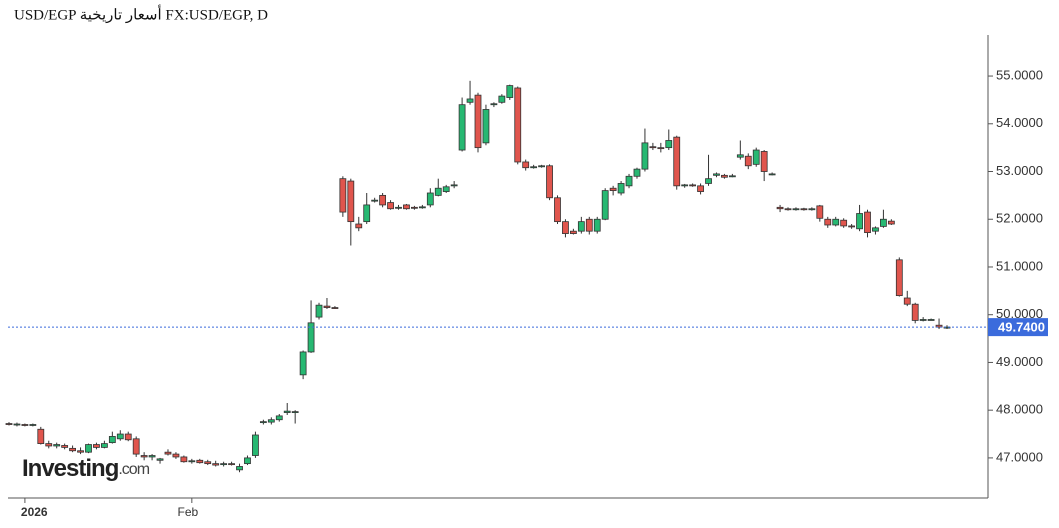 This screenshot has width=1059, height=528. Describe the element at coordinates (187, 512) in the screenshot. I see `x-tick-label: Feb` at that location.